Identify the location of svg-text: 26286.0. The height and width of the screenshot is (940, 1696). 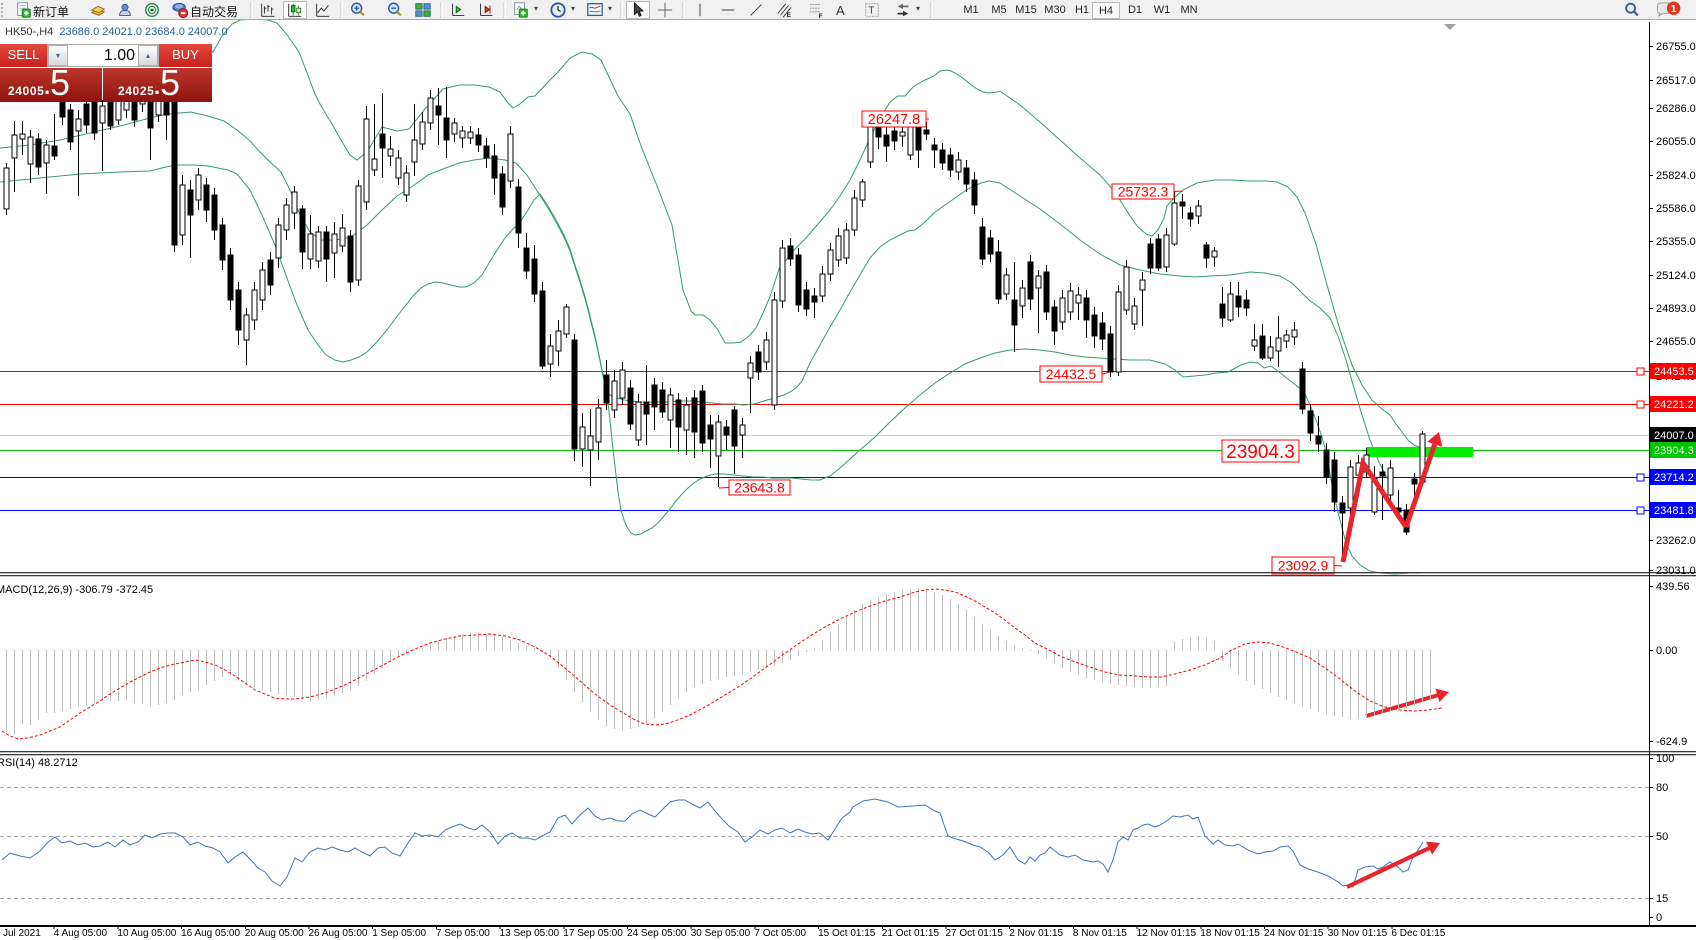
(1676, 109).